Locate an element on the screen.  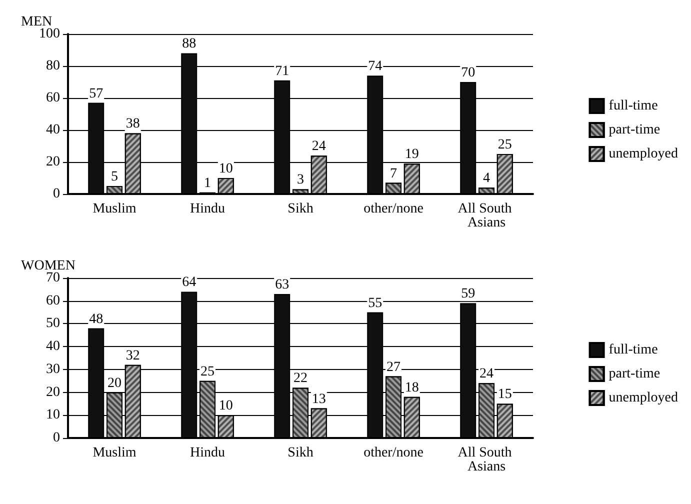
y-tick-label: 70 is located at coordinates (53, 278).